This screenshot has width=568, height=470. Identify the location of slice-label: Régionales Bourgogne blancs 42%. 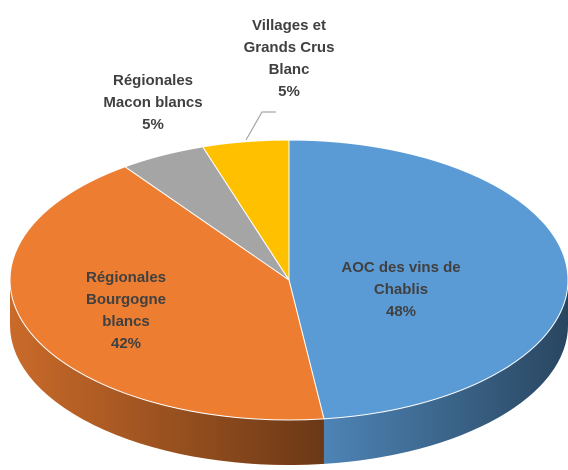
(126, 311).